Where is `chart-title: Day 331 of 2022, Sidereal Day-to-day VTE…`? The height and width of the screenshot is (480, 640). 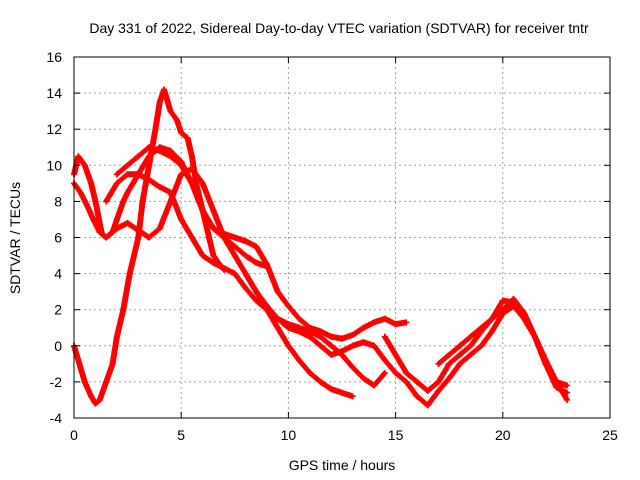
chart-title: Day 331 of 2022, Sidereal Day-to-day VTE… is located at coordinates (339, 28).